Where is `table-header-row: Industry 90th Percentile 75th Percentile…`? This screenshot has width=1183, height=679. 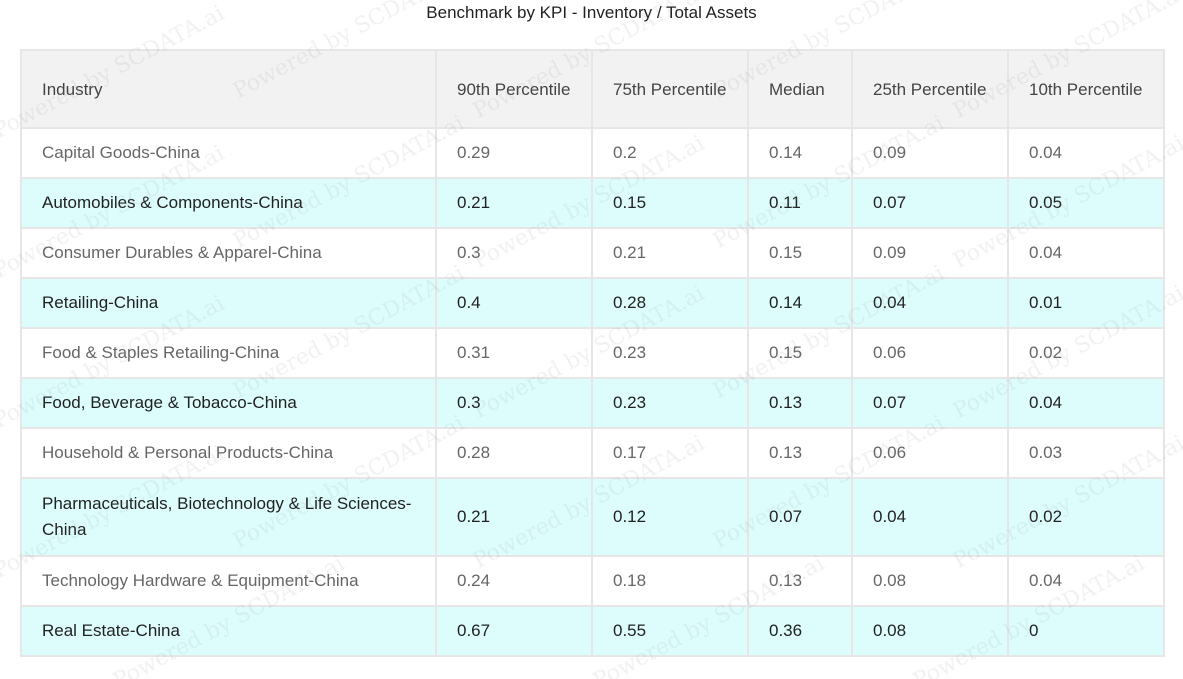
table-header-row: Industry 90th Percentile 75th Percentile… is located at coordinates (592, 89).